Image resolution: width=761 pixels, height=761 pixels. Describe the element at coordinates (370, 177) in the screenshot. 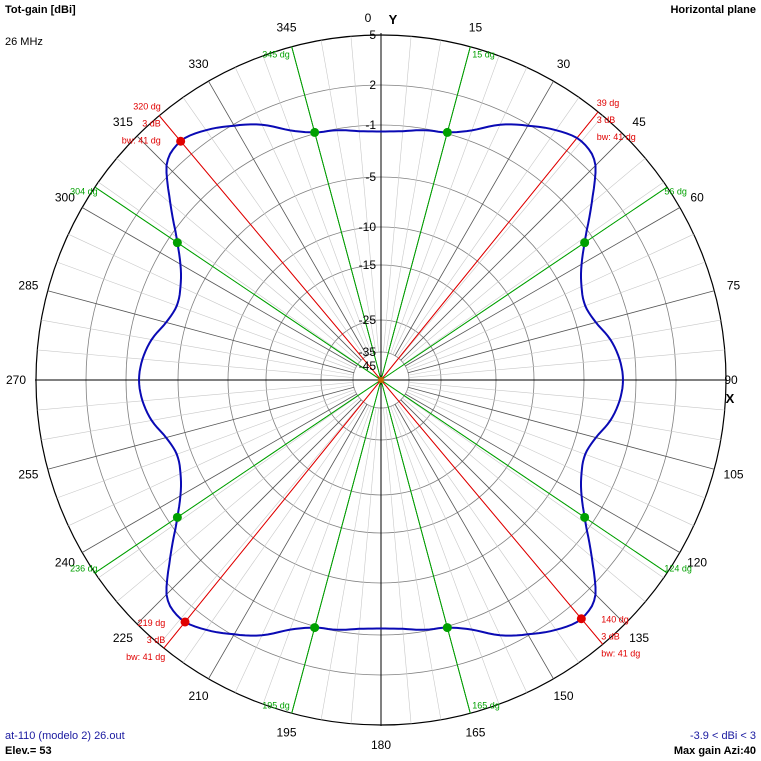

I see `radial-tick-label: -5` at that location.